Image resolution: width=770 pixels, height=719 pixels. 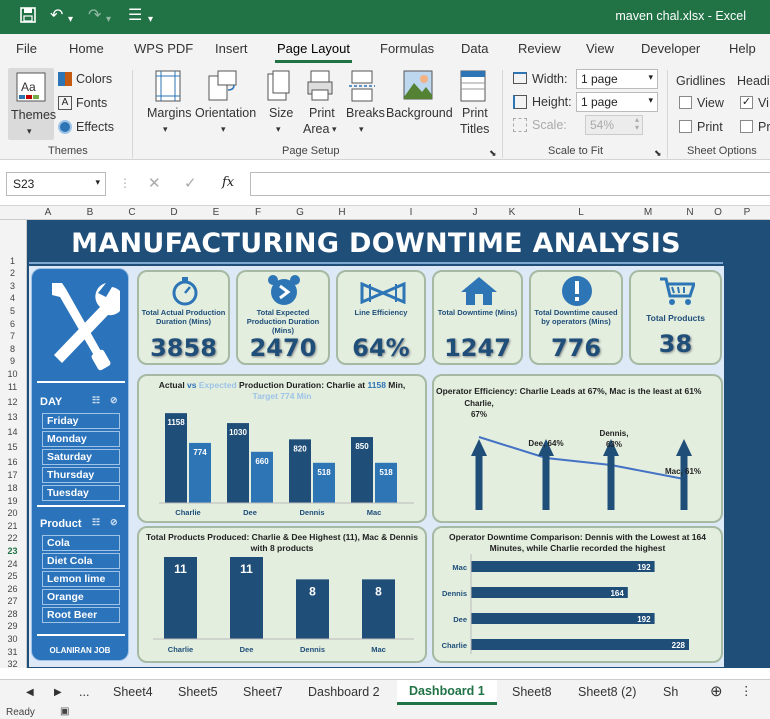 What do you see at coordinates (617, 102) in the screenshot?
I see `height-select: 1 page ▾` at bounding box center [617, 102].